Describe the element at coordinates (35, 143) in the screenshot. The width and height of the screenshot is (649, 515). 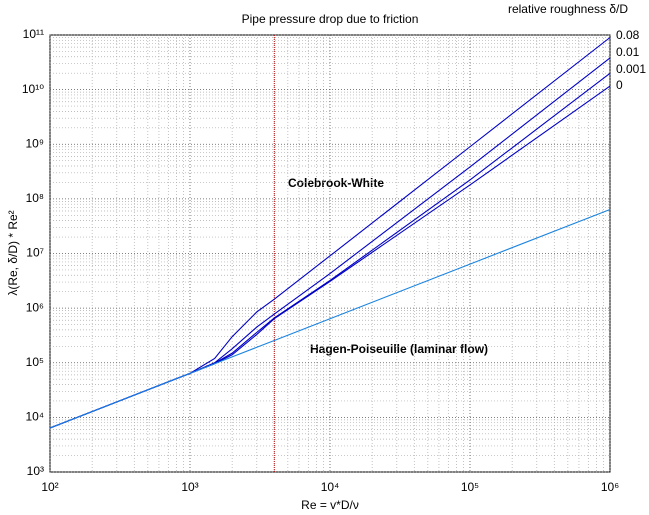
I see `y-tick-label: 10⁹` at that location.